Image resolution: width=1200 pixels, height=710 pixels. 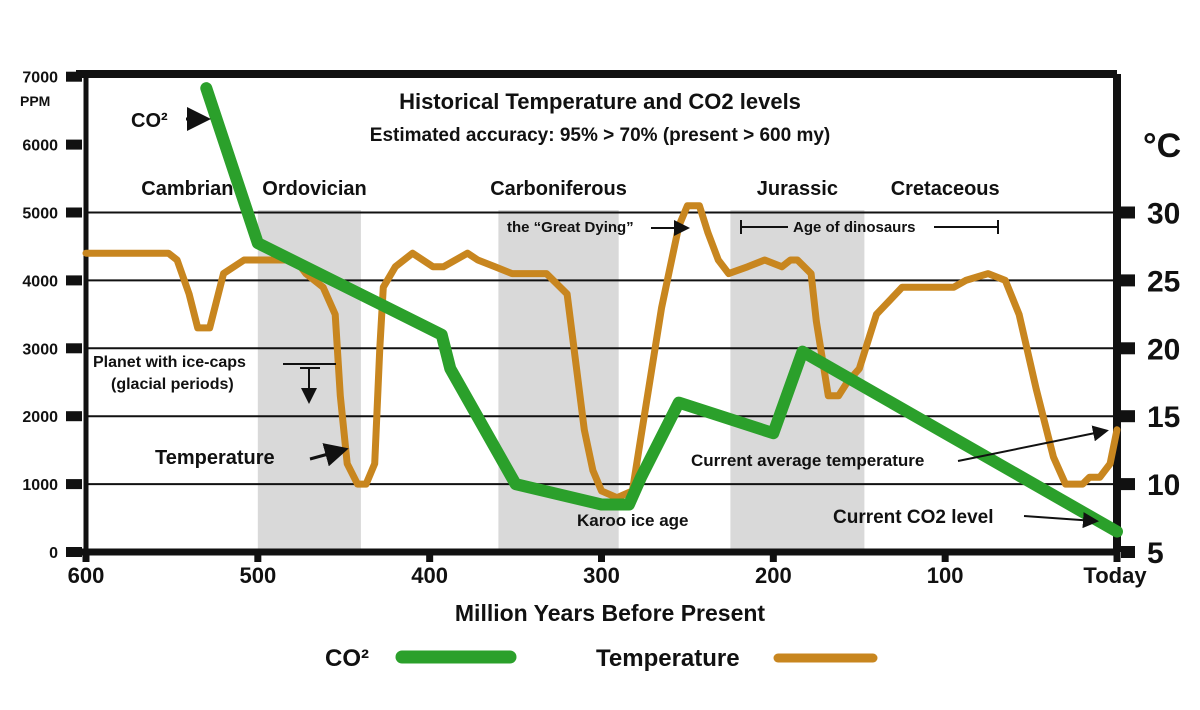 What do you see at coordinates (429, 575) in the screenshot?
I see `x-tick-label-400: 400` at bounding box center [429, 575].